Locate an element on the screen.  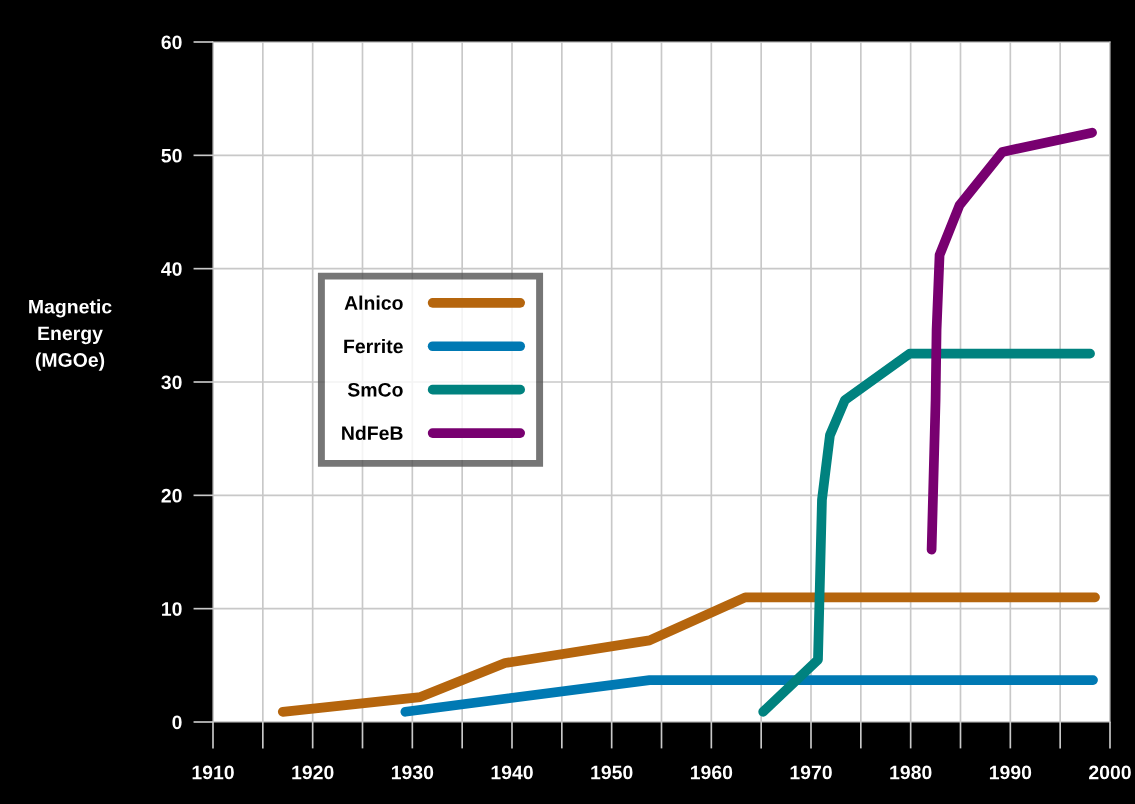
x-tick-label: 1930 is located at coordinates (412, 772).